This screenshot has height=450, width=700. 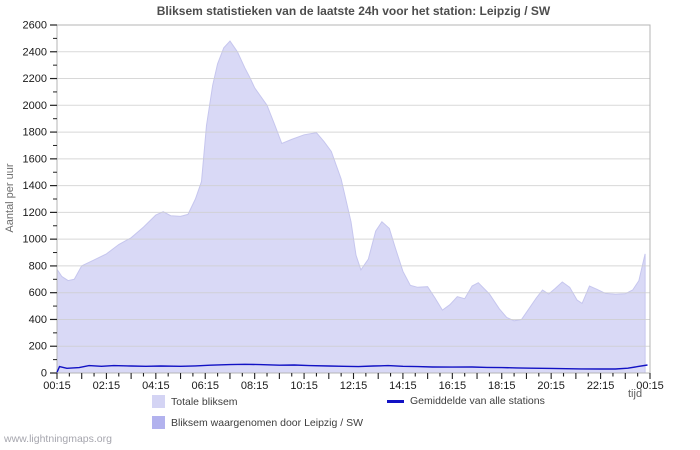 I want to click on y-tick-label: 2600, so click(x=35, y=26).